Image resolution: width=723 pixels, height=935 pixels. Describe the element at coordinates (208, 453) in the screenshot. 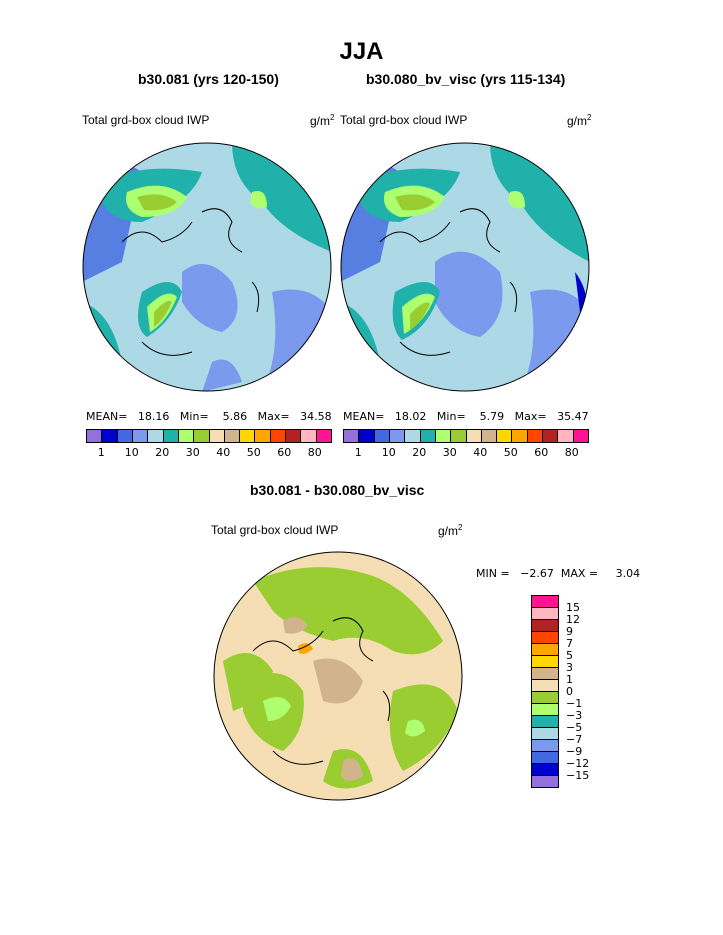

I see `panel1-colorbar-ticks: 1 10 20 30 40 50 60 80` at that location.